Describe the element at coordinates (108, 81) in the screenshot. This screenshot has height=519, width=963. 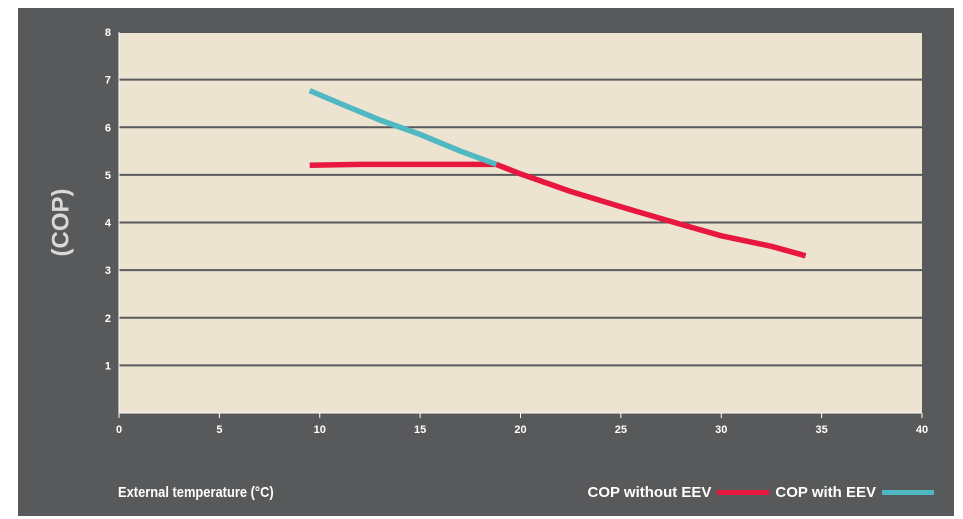
I see `y-tick-label-7: 7` at that location.